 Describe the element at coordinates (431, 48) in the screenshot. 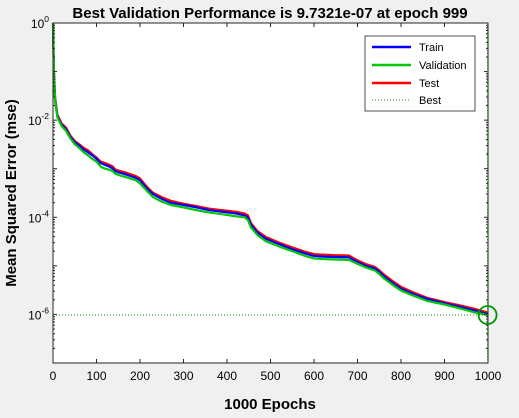

I see `legend-label-train: Train` at that location.